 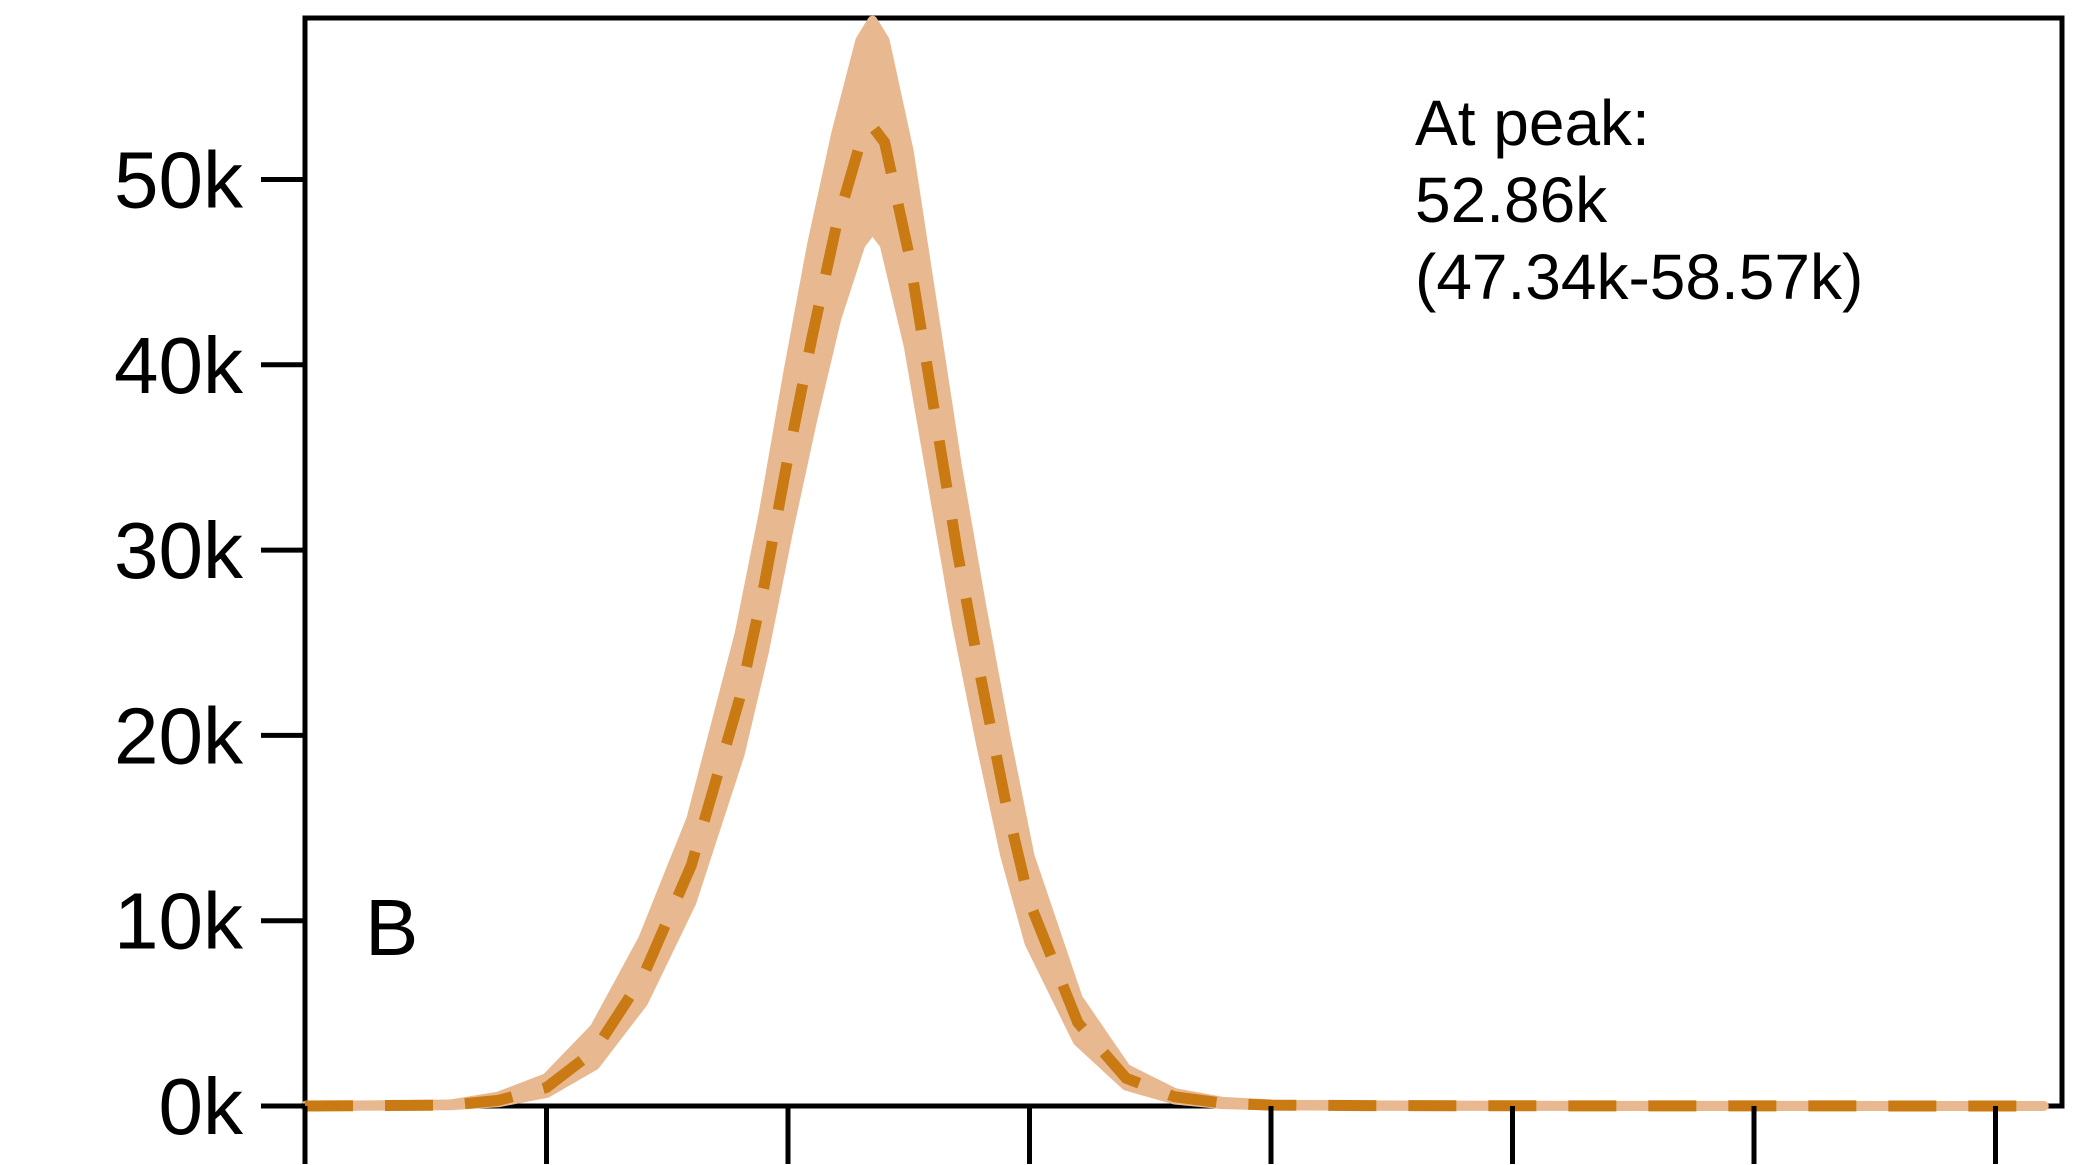 I want to click on annotation-line-1: At peak:, so click(x=1532, y=123).